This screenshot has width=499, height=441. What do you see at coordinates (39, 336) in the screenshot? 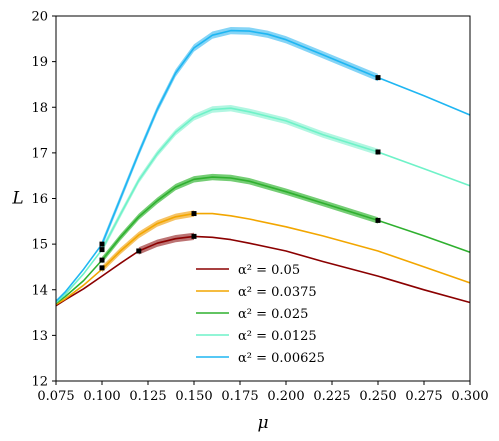
I see `y-tick-label: 13` at bounding box center [39, 336].